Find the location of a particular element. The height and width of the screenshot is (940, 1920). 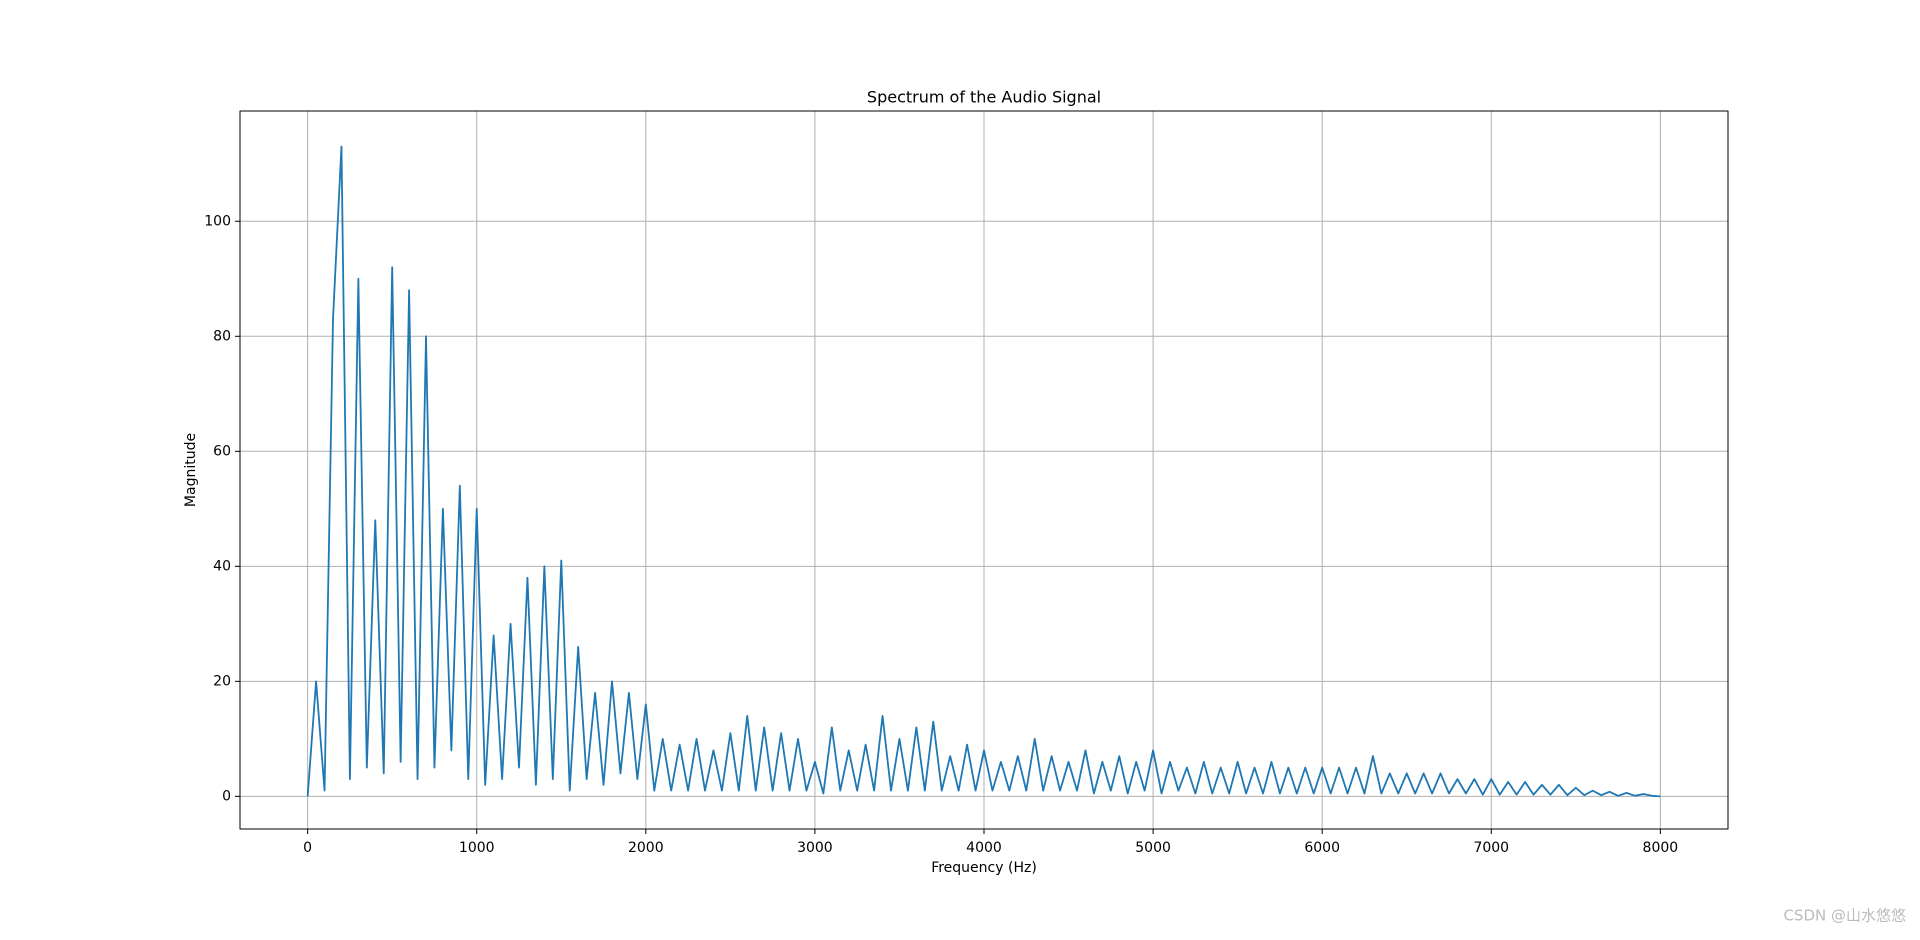

x-tick-label: 7000 is located at coordinates (1491, 848).